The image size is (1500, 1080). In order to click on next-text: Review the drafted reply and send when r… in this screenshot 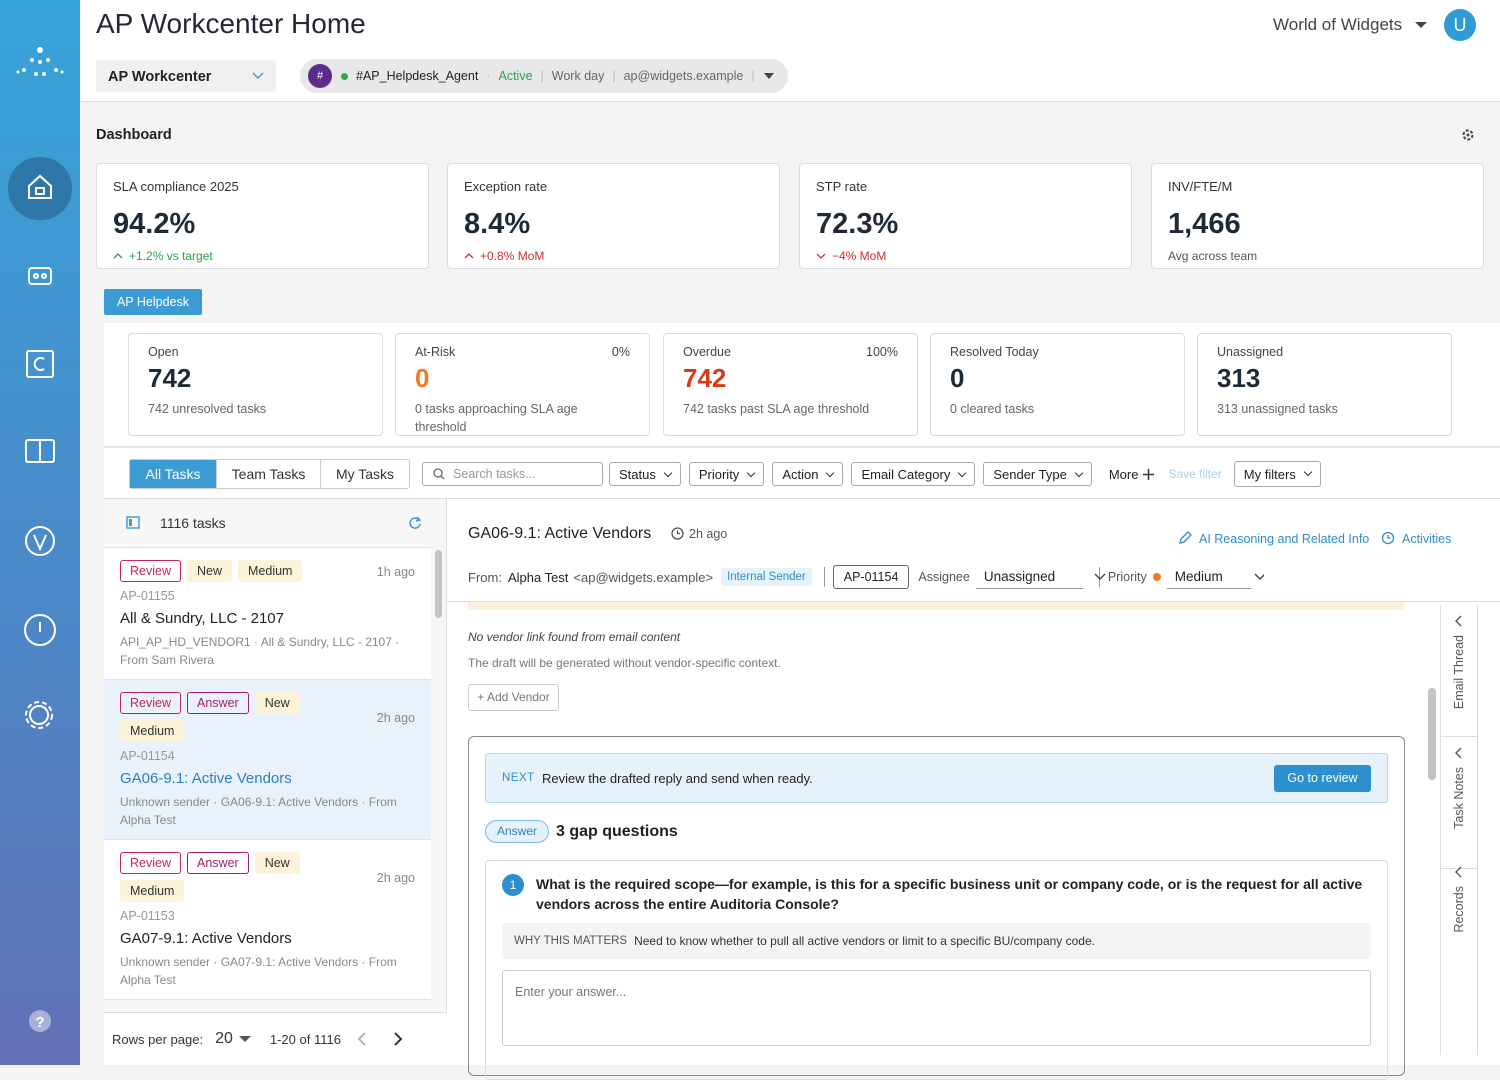, I will do `click(677, 778)`.